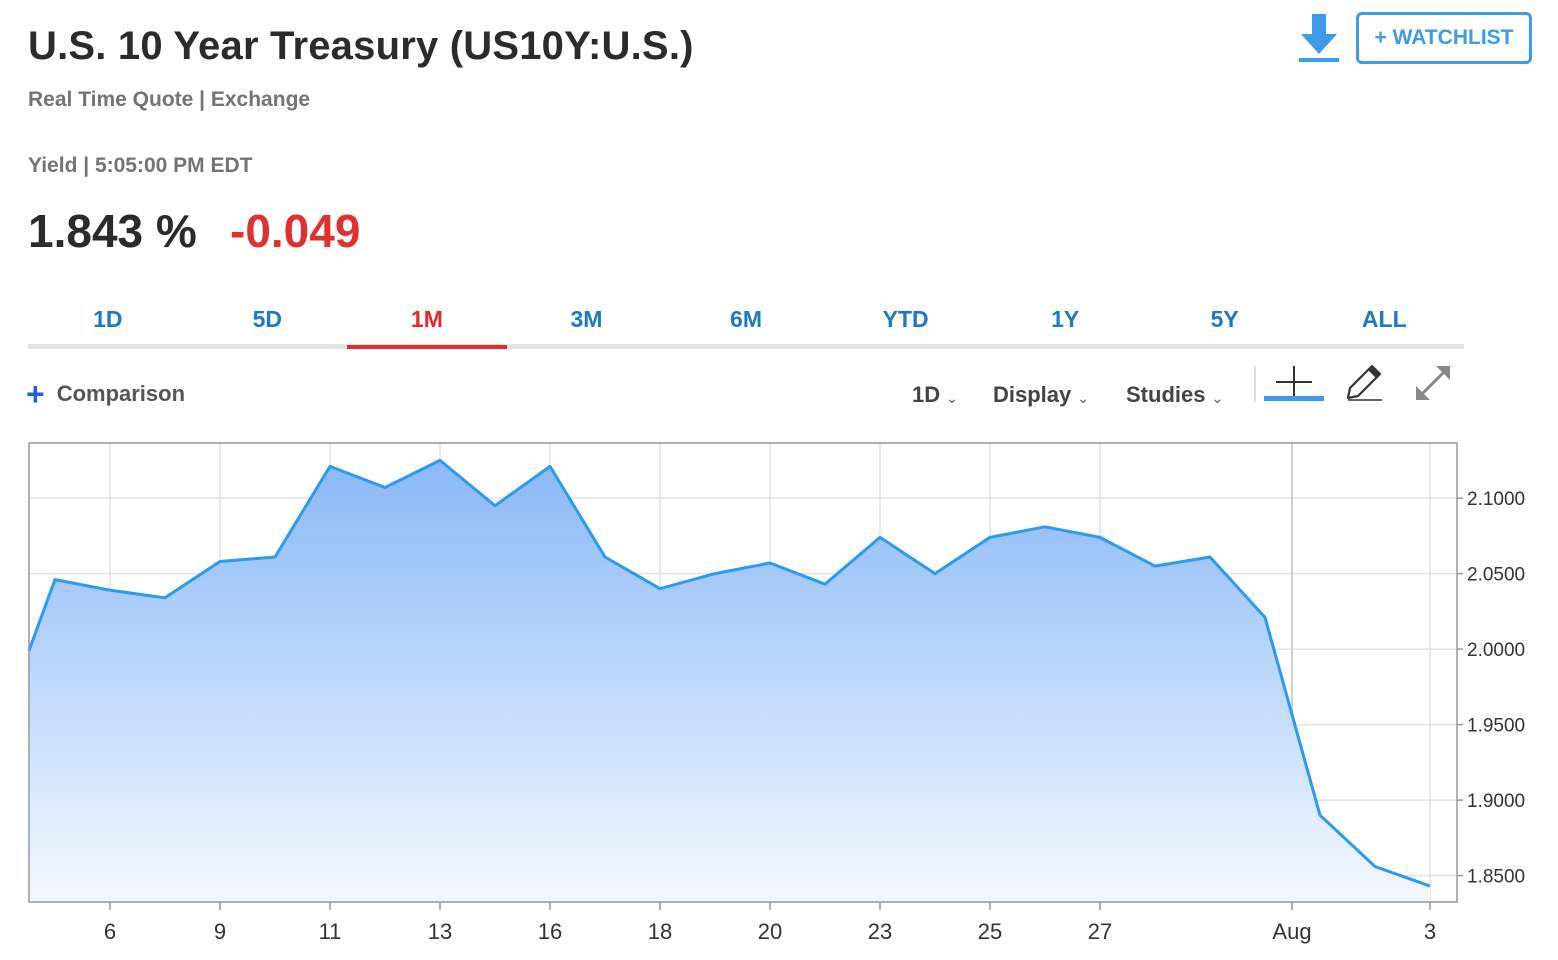 The image size is (1558, 960). I want to click on y-tick-label: 1.9500, so click(1496, 726).